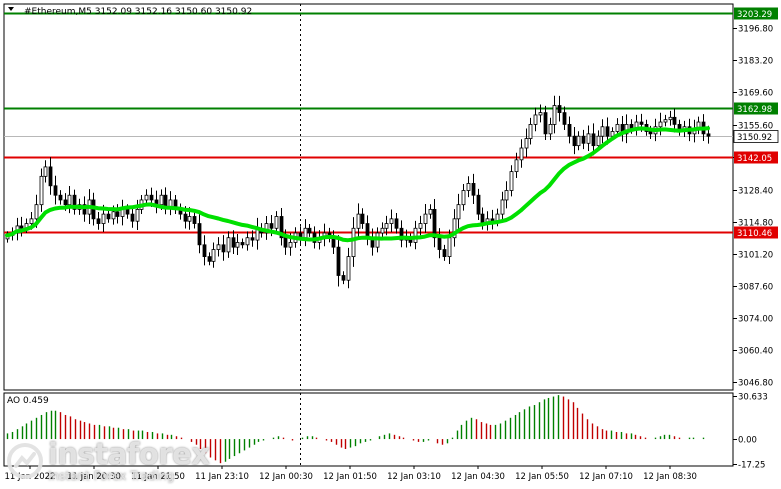 The height and width of the screenshot is (489, 781). I want to click on x-tick-label: 12 Jan 08:30, so click(670, 477).